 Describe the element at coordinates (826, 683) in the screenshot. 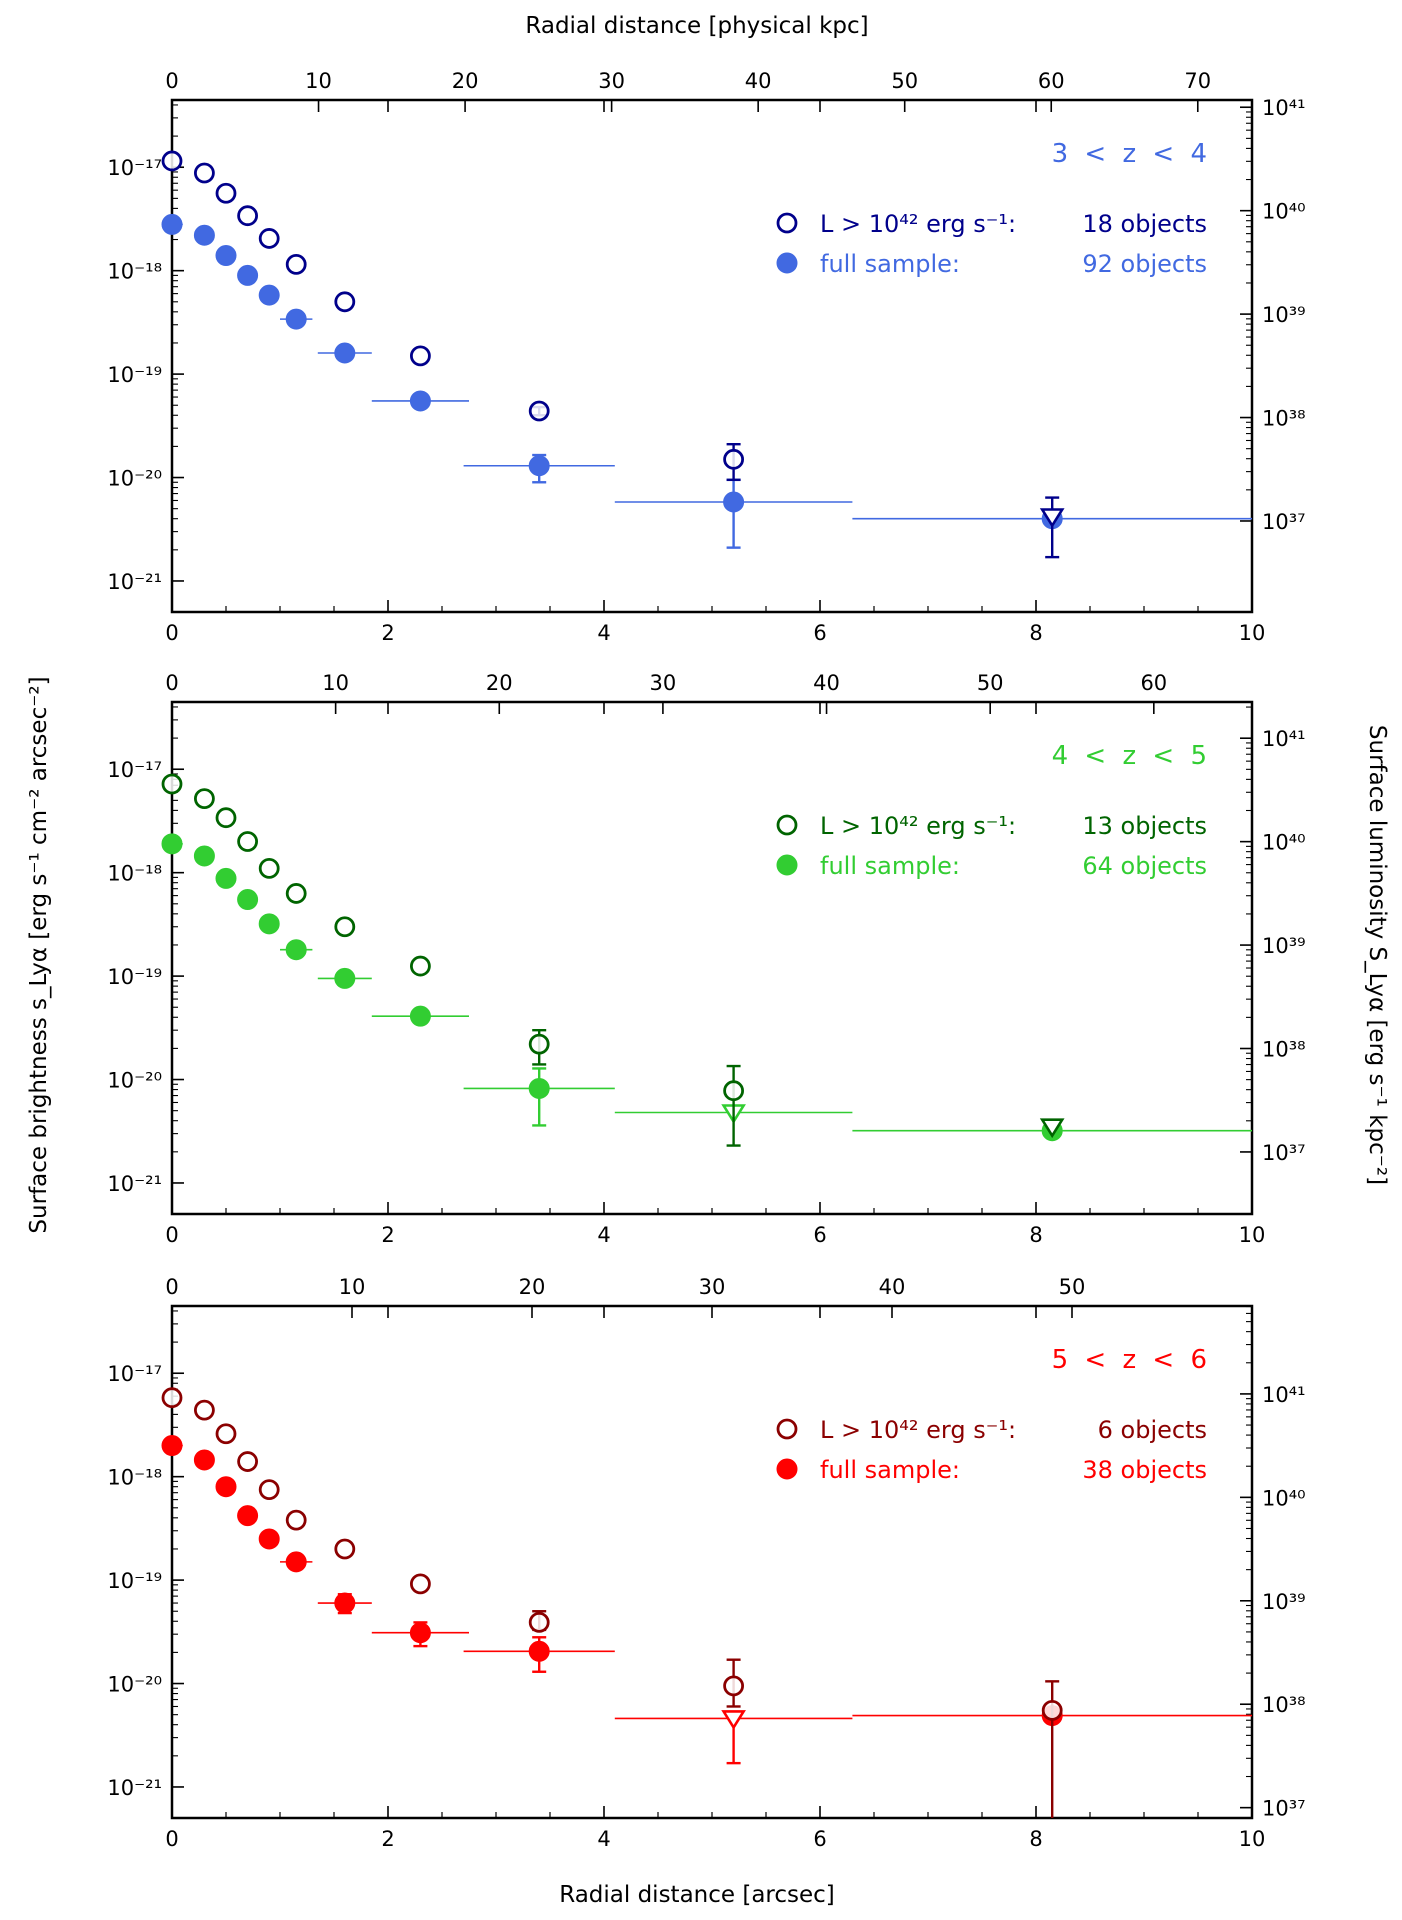

I see `kpc-tick-label: 40` at that location.